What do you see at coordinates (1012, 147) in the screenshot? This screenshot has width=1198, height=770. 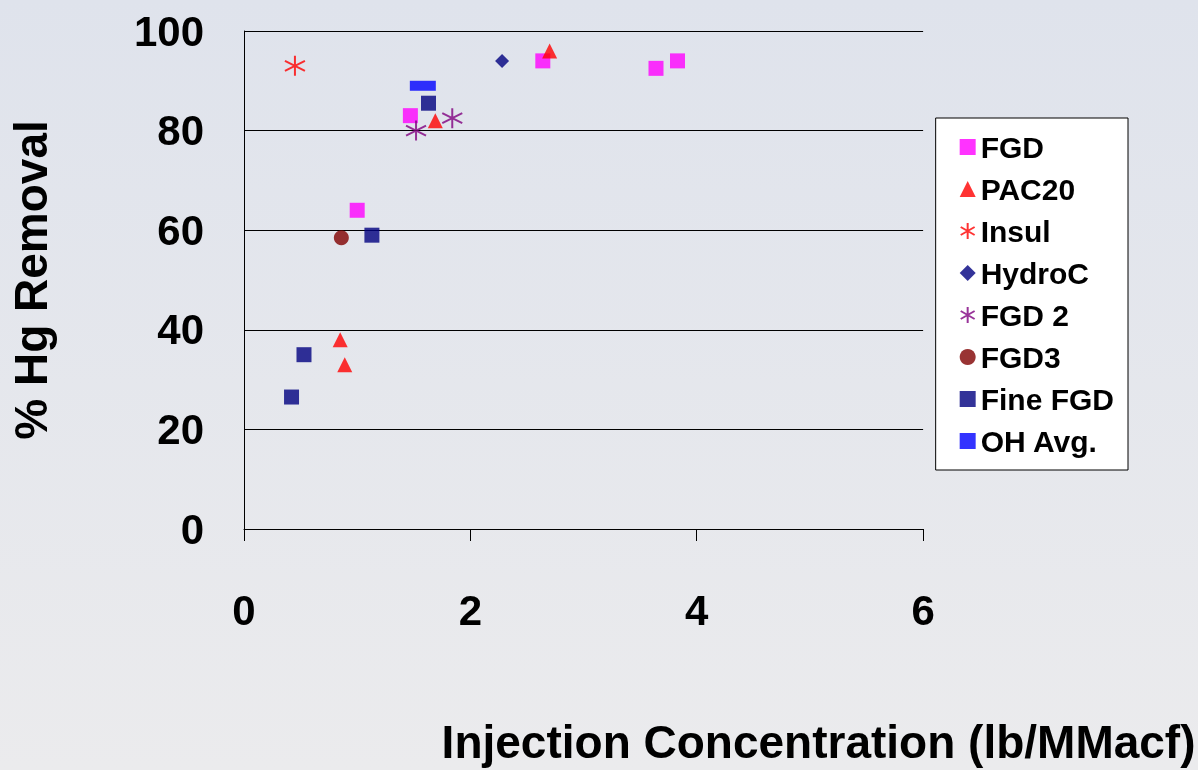 I see `legend-label: FGD` at bounding box center [1012, 147].